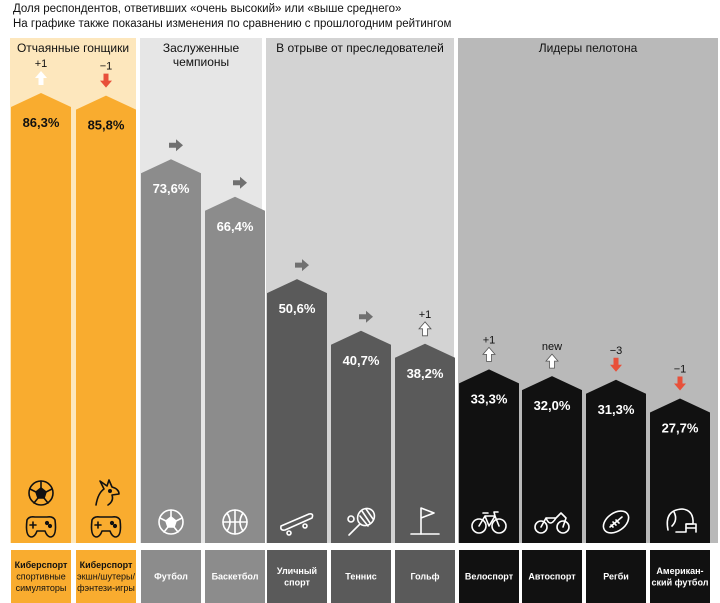 The width and height of the screenshot is (720, 603). I want to click on bar-value-label: 85,8%, so click(106, 125).